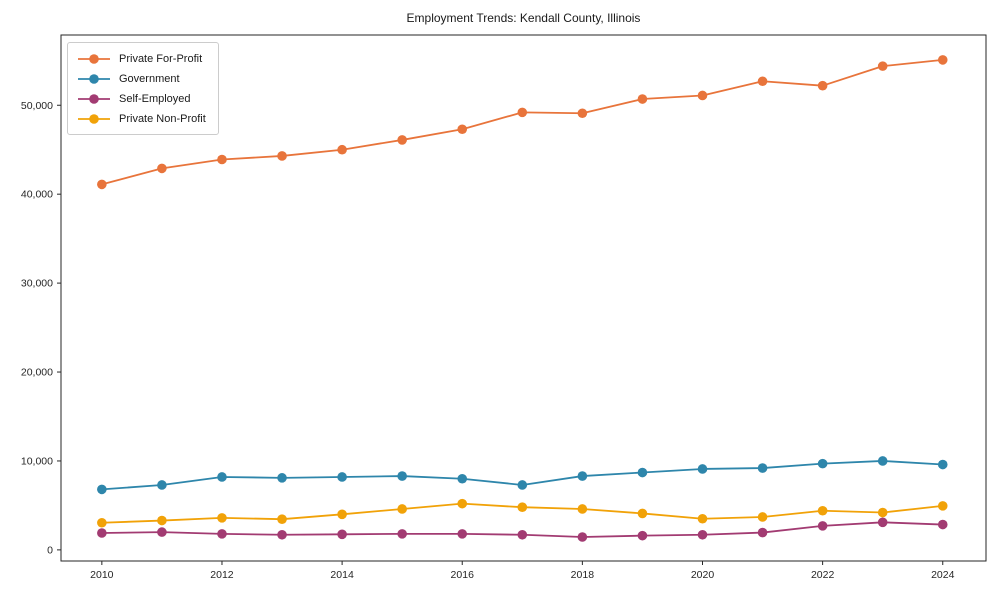 The height and width of the screenshot is (600, 1000). Describe the element at coordinates (102, 575) in the screenshot. I see `x-tick-label: 2010` at that location.